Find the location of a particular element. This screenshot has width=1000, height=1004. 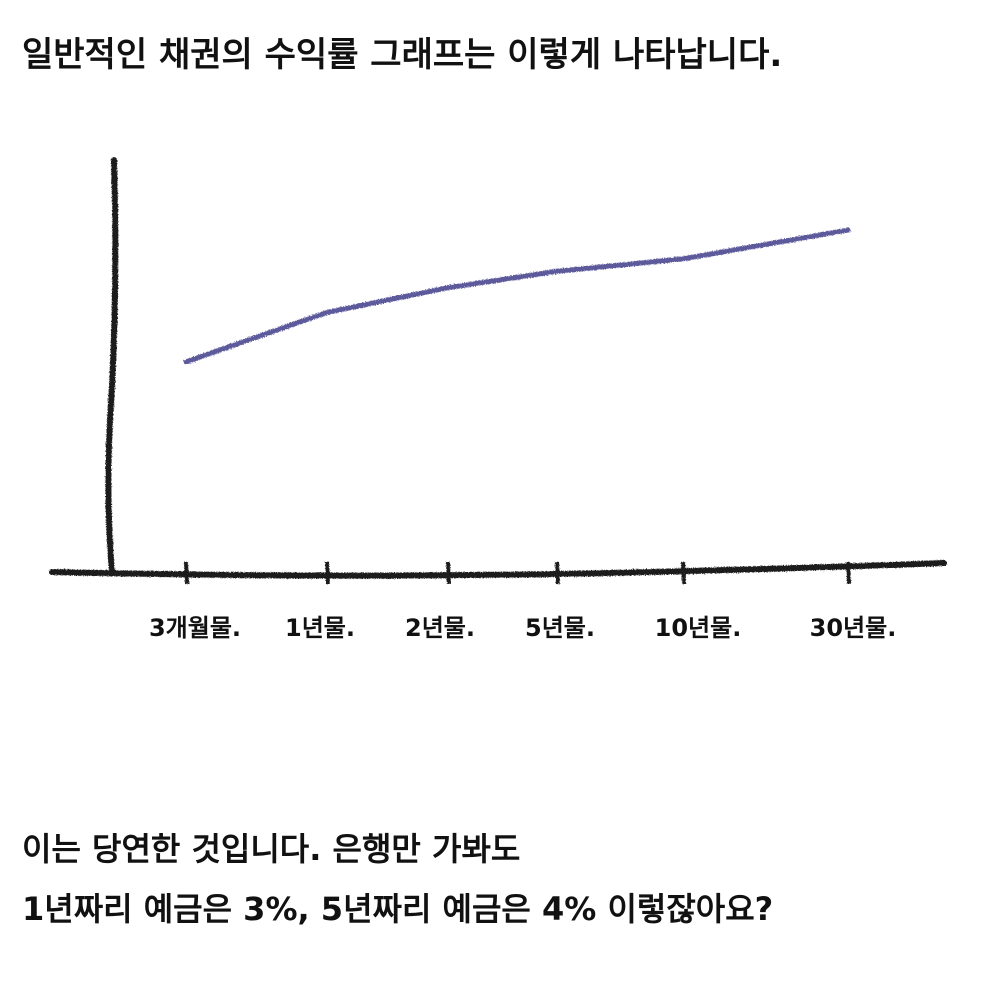

chart-title: 일반적인 채권의 수익률 그래프는 이렇게 나타납니다. is located at coordinates (402, 55).